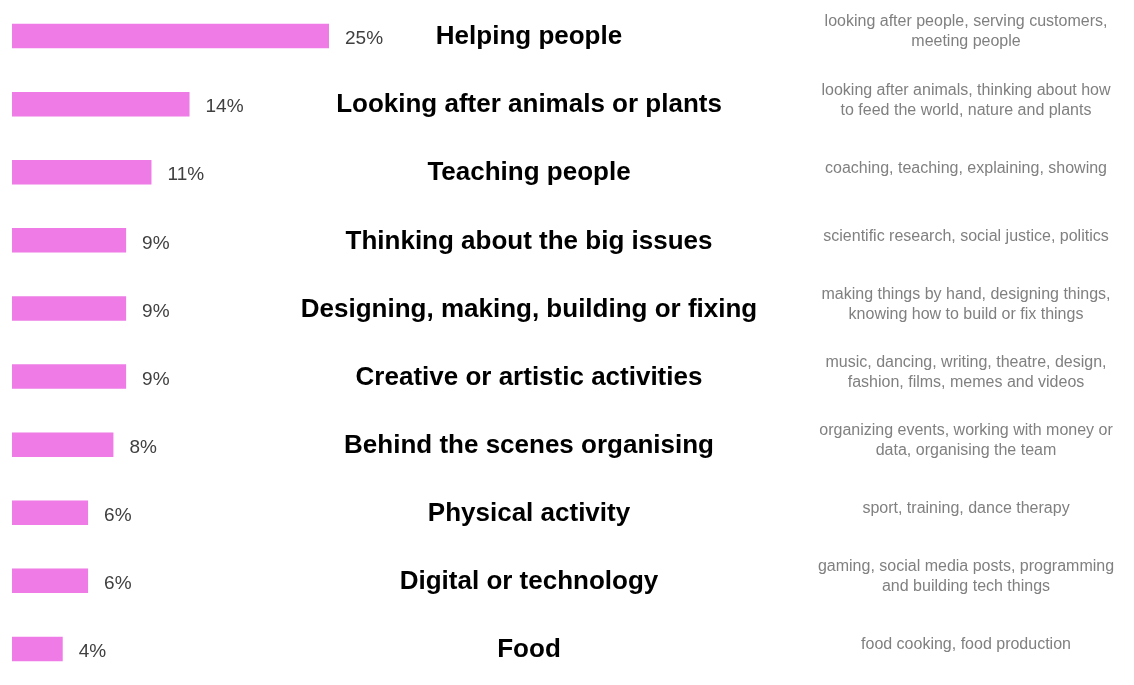 The width and height of the screenshot is (1134, 685). Describe the element at coordinates (529, 307) in the screenshot. I see `y-tick-label: Designing, making, building or fixing` at that location.